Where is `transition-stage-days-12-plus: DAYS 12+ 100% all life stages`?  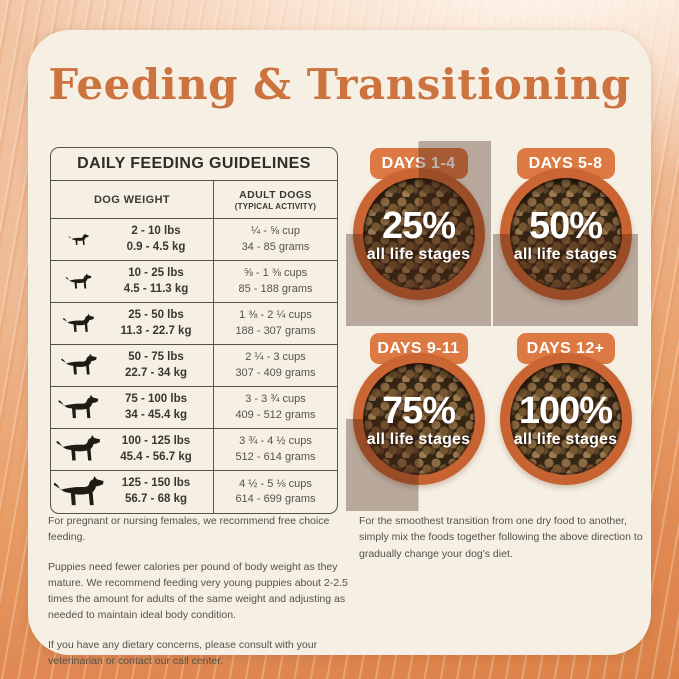
transition-stage-days-12-plus: DAYS 12+ 100% all life stages is located at coordinates (565, 418).